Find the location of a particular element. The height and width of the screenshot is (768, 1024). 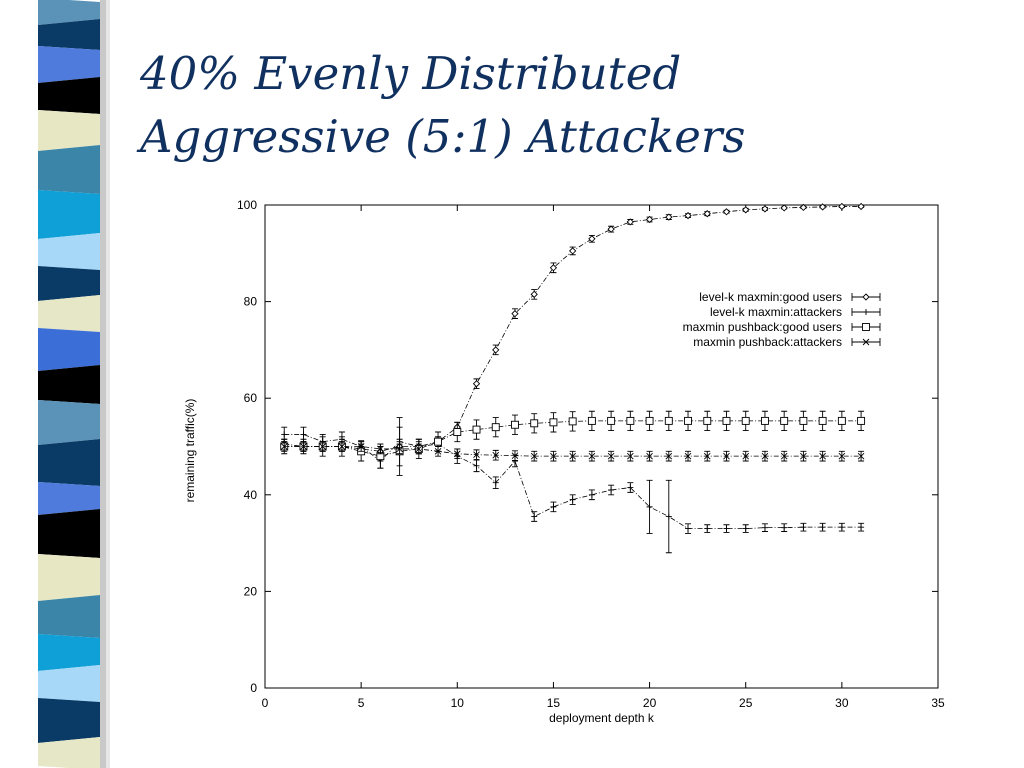

x-tick-label: 5 is located at coordinates (361, 703).